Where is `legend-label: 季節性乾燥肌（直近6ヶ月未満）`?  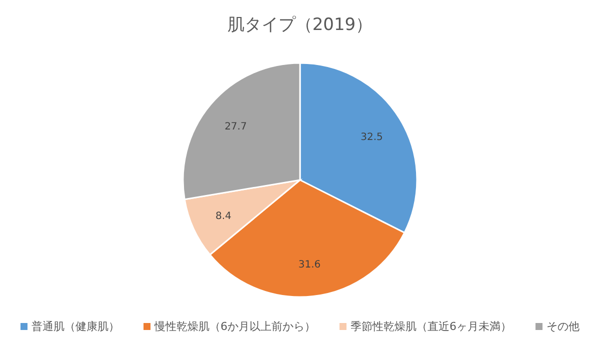 legend-label: 季節性乾燥肌（直近6ヶ月未満） is located at coordinates (431, 326).